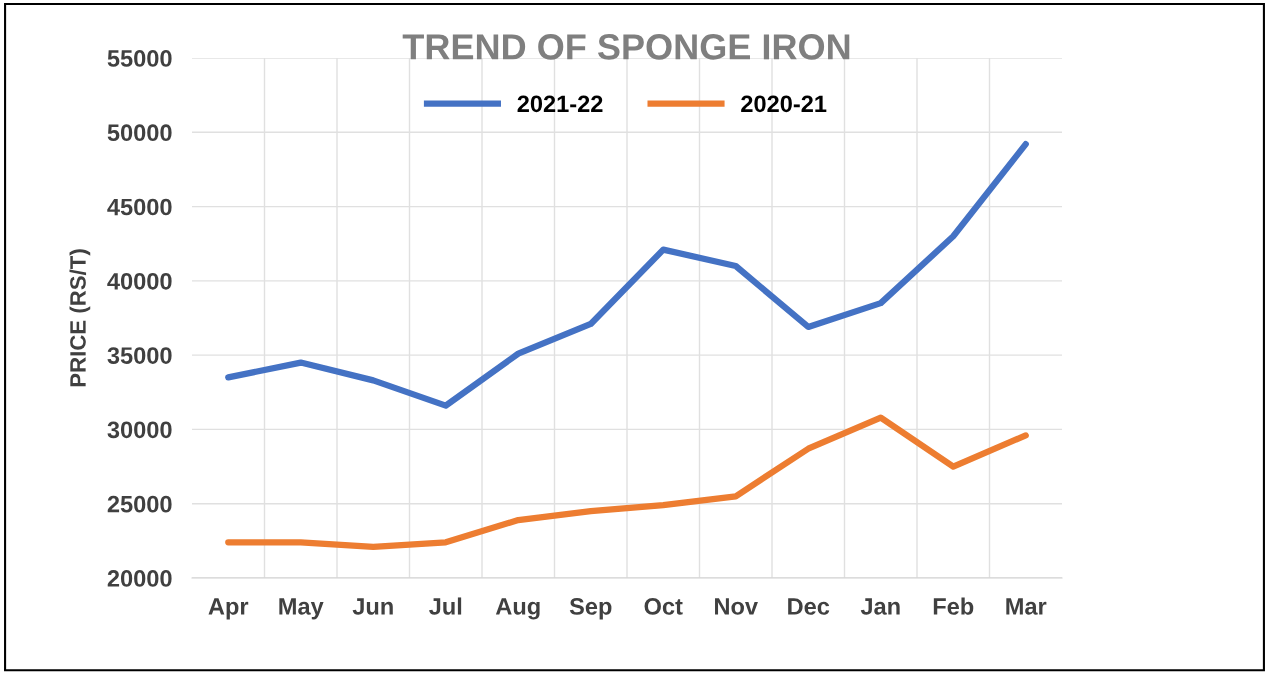 The width and height of the screenshot is (1269, 673). What do you see at coordinates (139, 207) in the screenshot?
I see `y-tick-label: 45000` at bounding box center [139, 207].